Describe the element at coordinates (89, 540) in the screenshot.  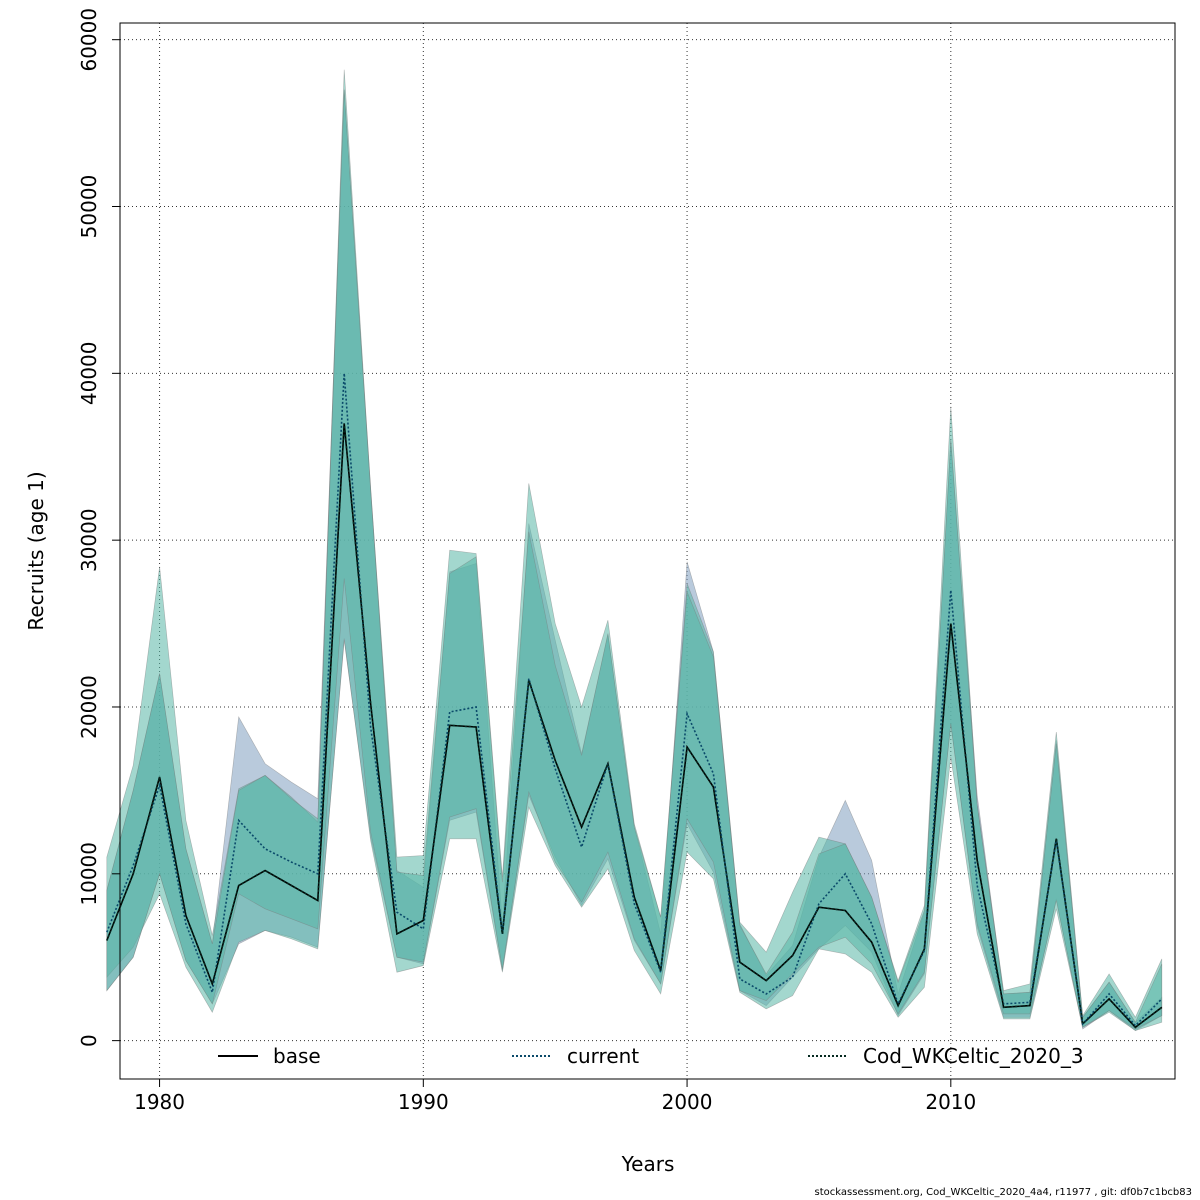
I see `y-tick-label: 30000` at that location.